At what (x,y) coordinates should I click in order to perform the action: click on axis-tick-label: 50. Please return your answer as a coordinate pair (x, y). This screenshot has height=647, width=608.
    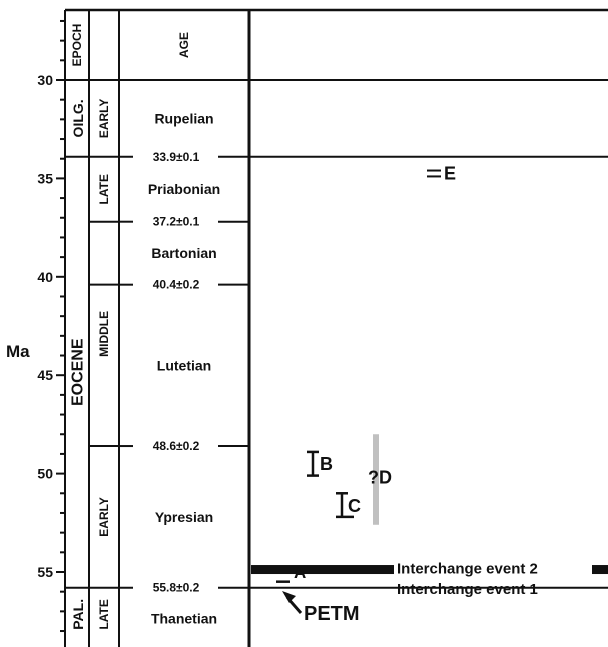
    Looking at the image, I should click on (45, 474).